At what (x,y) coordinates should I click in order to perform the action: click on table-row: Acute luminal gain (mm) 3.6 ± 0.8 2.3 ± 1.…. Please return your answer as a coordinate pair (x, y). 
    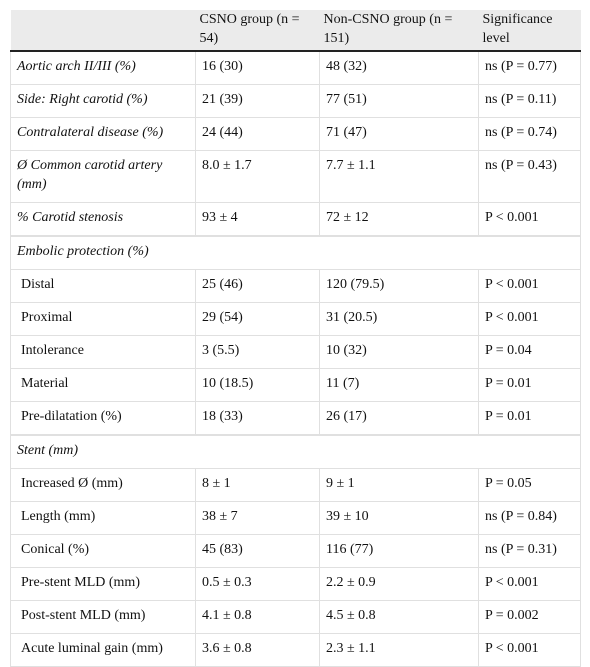
    Looking at the image, I should click on (295, 650).